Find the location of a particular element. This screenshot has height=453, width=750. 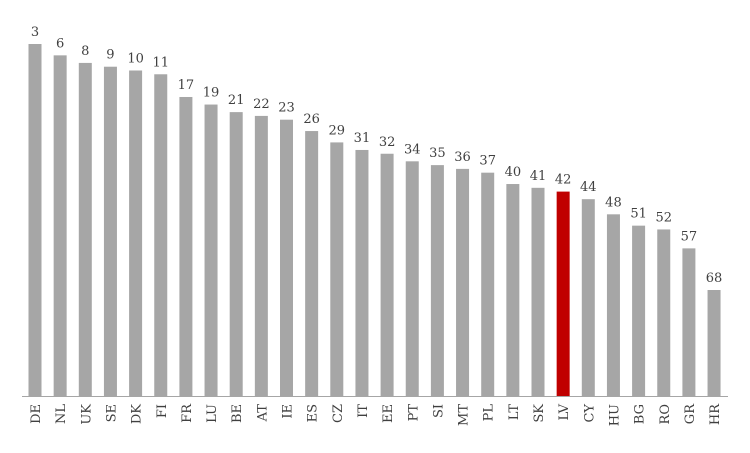

bar-fi is located at coordinates (161, 235).